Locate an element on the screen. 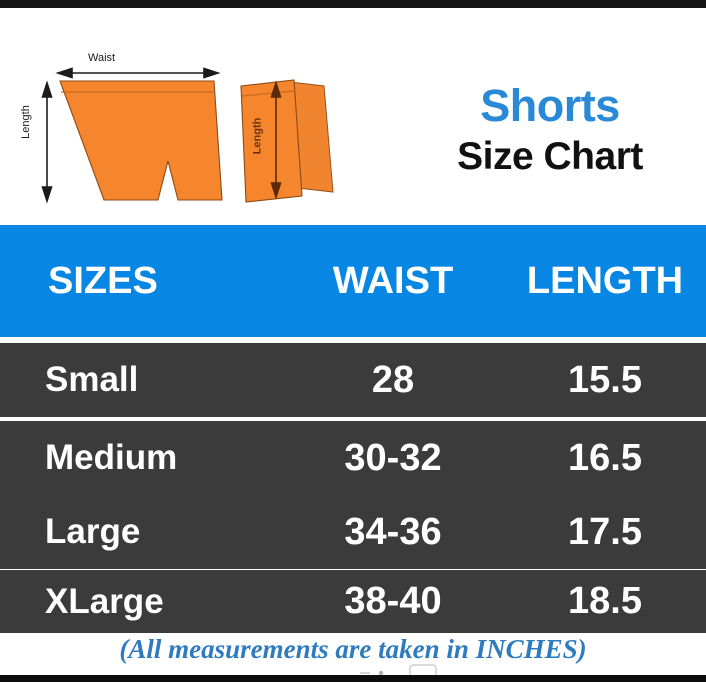  table-row: Medium 30-32 16.5 is located at coordinates (353, 458).